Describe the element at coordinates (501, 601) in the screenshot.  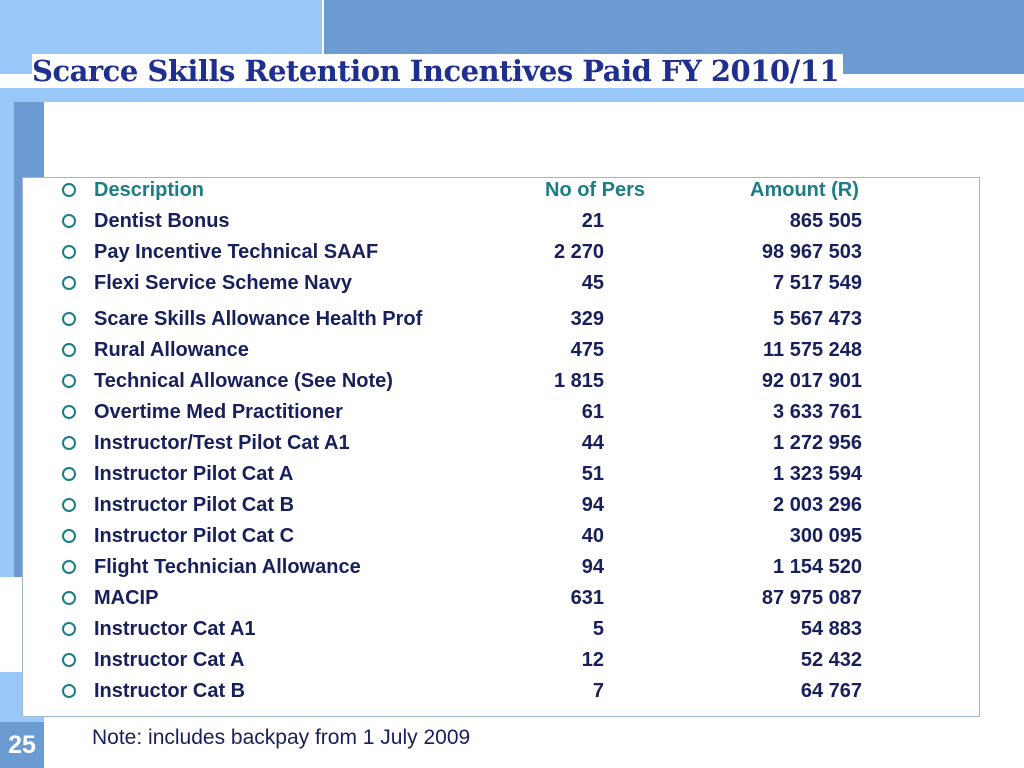
I see `table-row: MACIP 631 87 975 087` at that location.